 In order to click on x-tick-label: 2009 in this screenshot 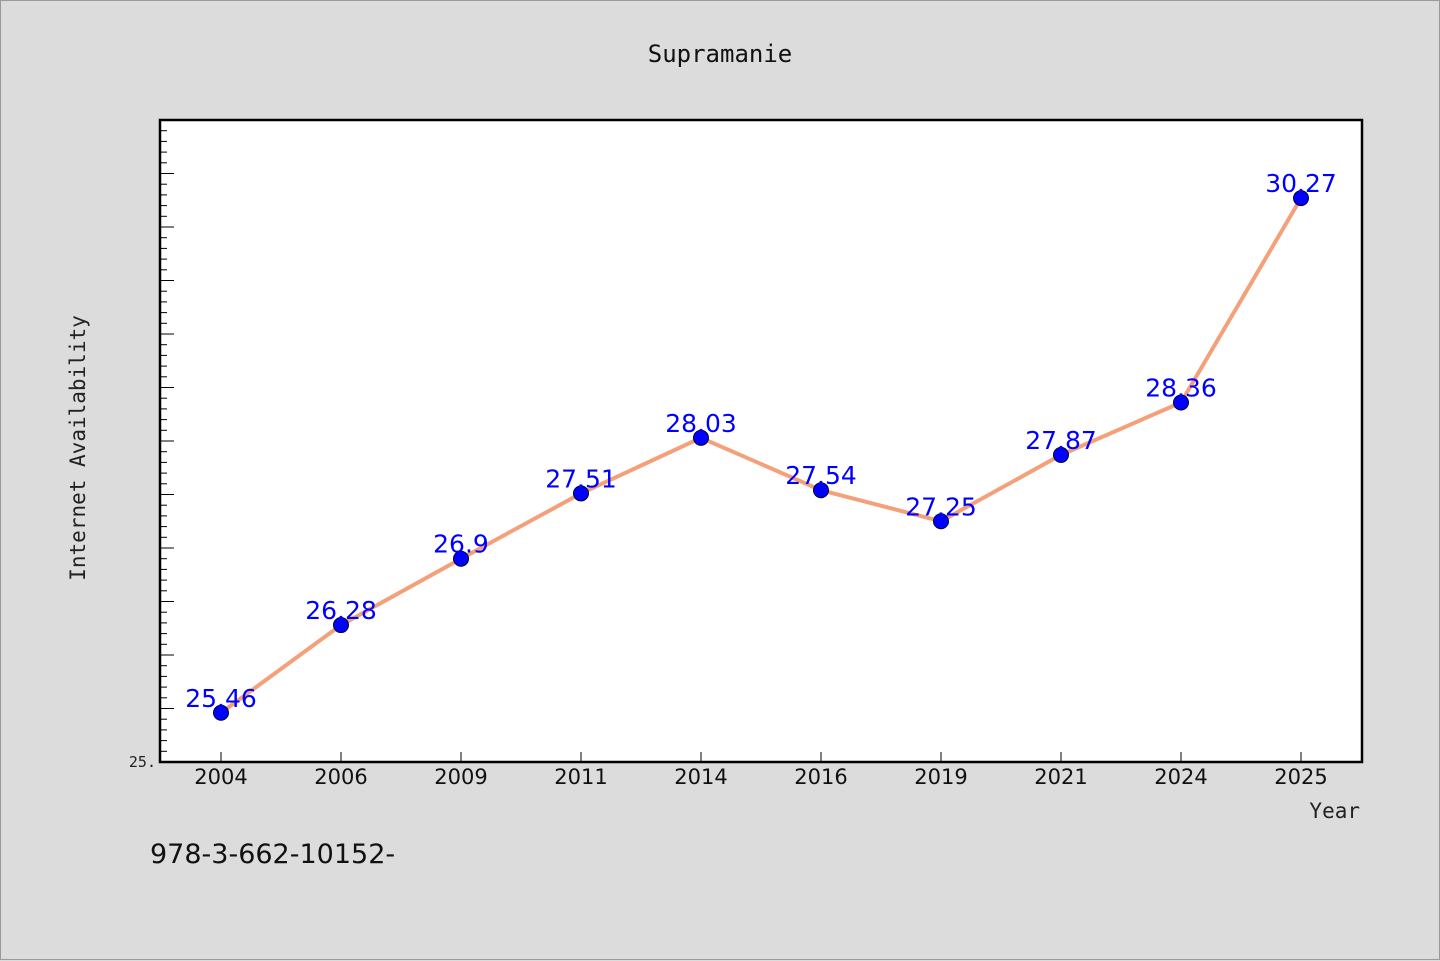, I will do `click(460, 777)`.